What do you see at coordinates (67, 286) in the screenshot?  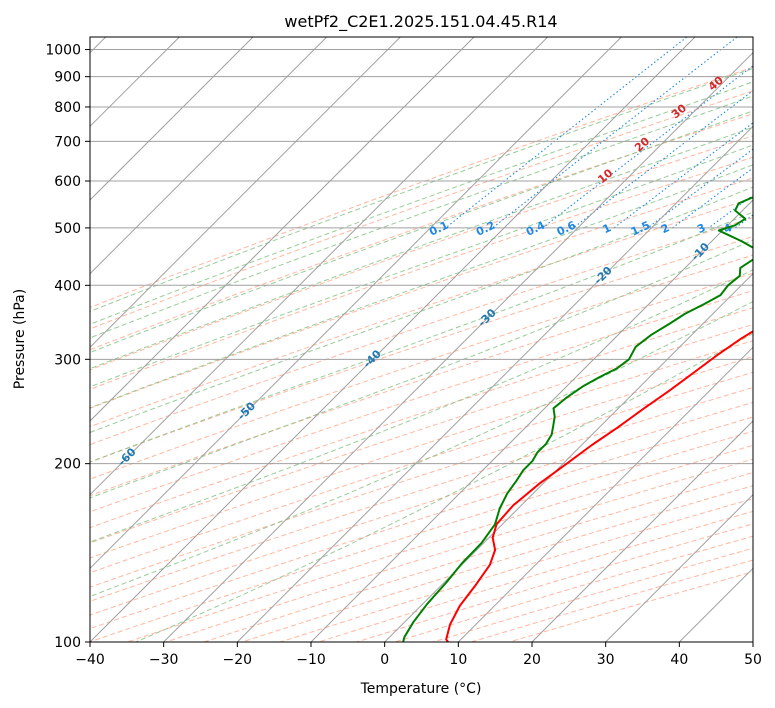 I see `y-tick-label: 400` at bounding box center [67, 286].